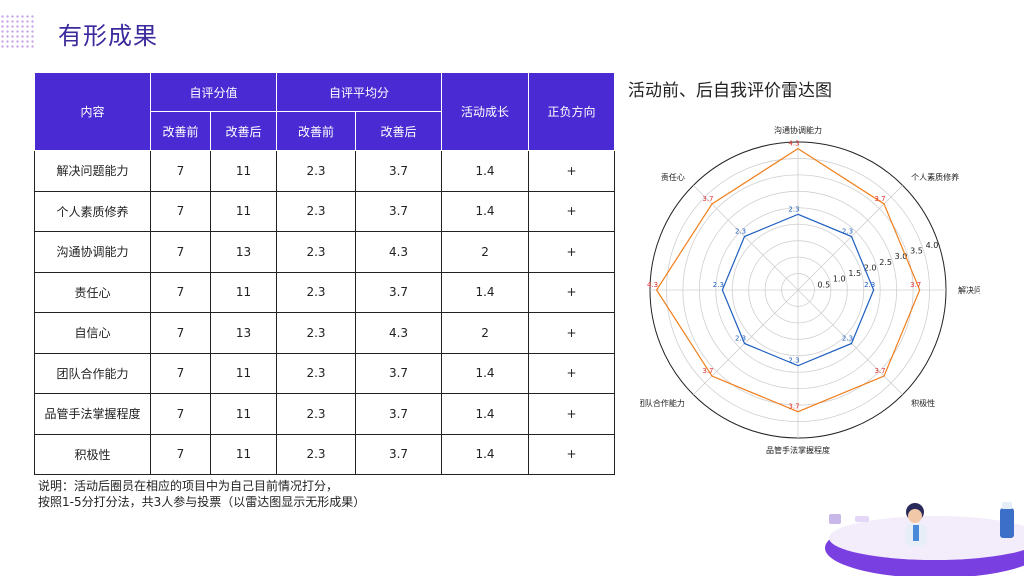 Image resolution: width=1024 pixels, height=576 pixels. What do you see at coordinates (180, 131) in the screenshot?
I see `header-before: 改善前` at bounding box center [180, 131].